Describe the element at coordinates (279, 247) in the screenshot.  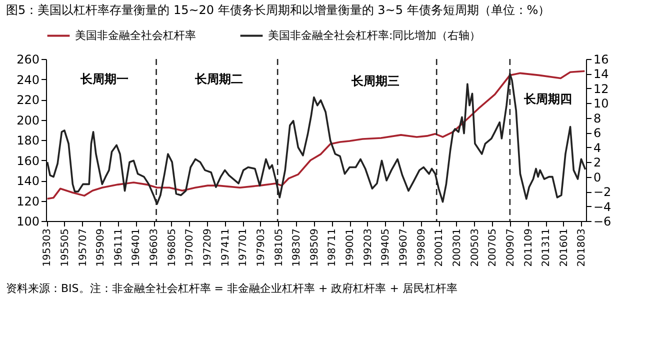
I see `x-tick-label: 198105` at that location.